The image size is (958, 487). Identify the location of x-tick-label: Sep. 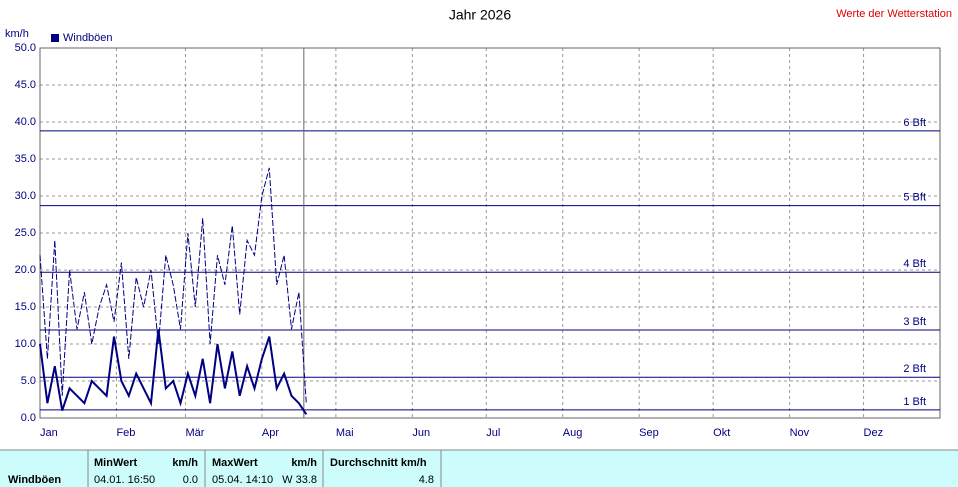
(649, 433).